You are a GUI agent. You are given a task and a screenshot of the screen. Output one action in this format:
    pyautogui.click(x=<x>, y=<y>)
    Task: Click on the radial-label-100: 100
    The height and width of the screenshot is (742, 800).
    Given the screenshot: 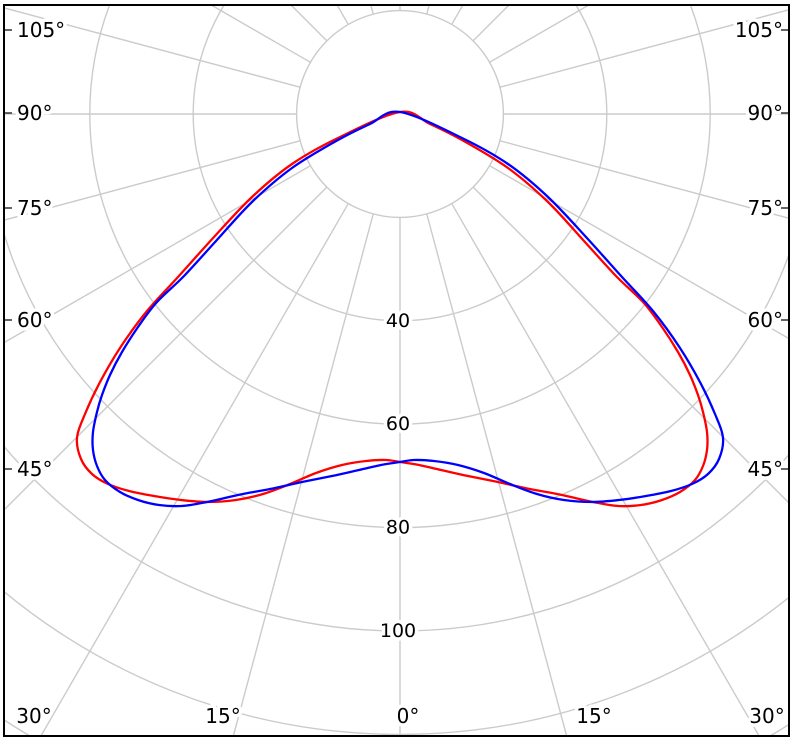 What is the action you would take?
    pyautogui.click(x=398, y=631)
    